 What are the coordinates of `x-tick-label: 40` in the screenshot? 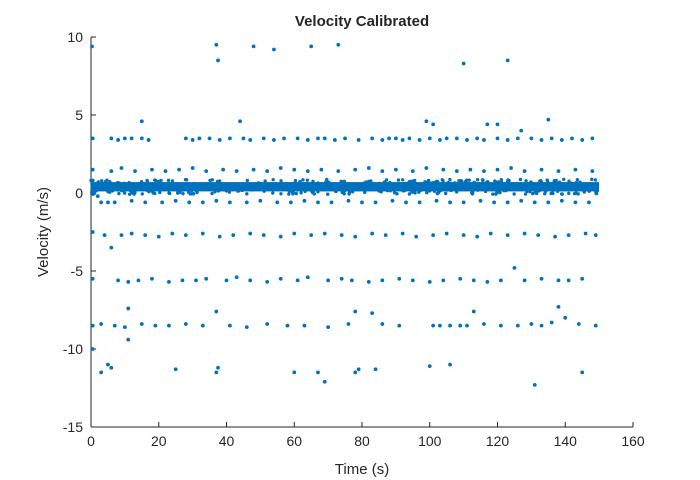 It's located at (227, 441).